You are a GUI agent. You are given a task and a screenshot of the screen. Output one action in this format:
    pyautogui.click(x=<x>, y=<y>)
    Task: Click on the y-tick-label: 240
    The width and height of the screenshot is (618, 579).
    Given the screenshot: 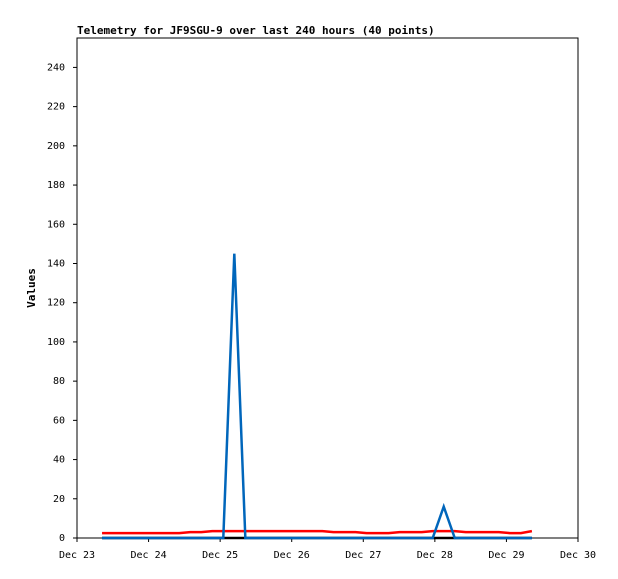 What is the action you would take?
    pyautogui.click(x=56, y=67)
    